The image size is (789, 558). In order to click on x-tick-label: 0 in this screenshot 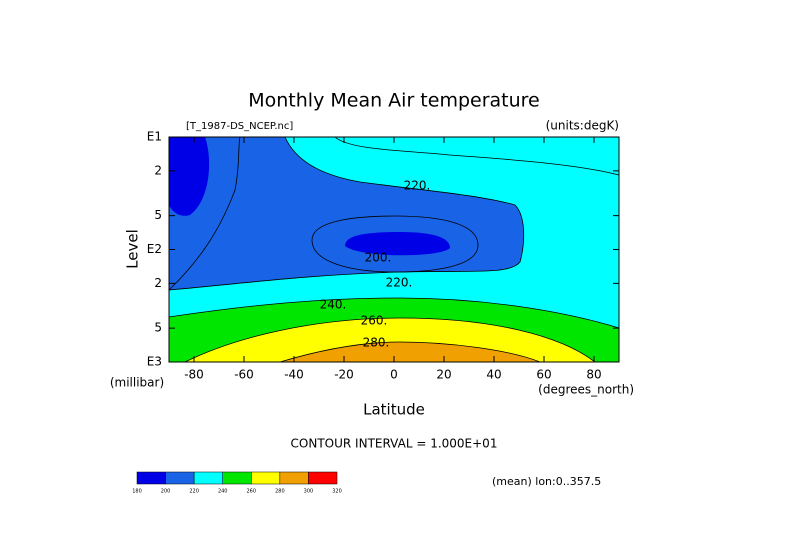, I will do `click(394, 375)`.